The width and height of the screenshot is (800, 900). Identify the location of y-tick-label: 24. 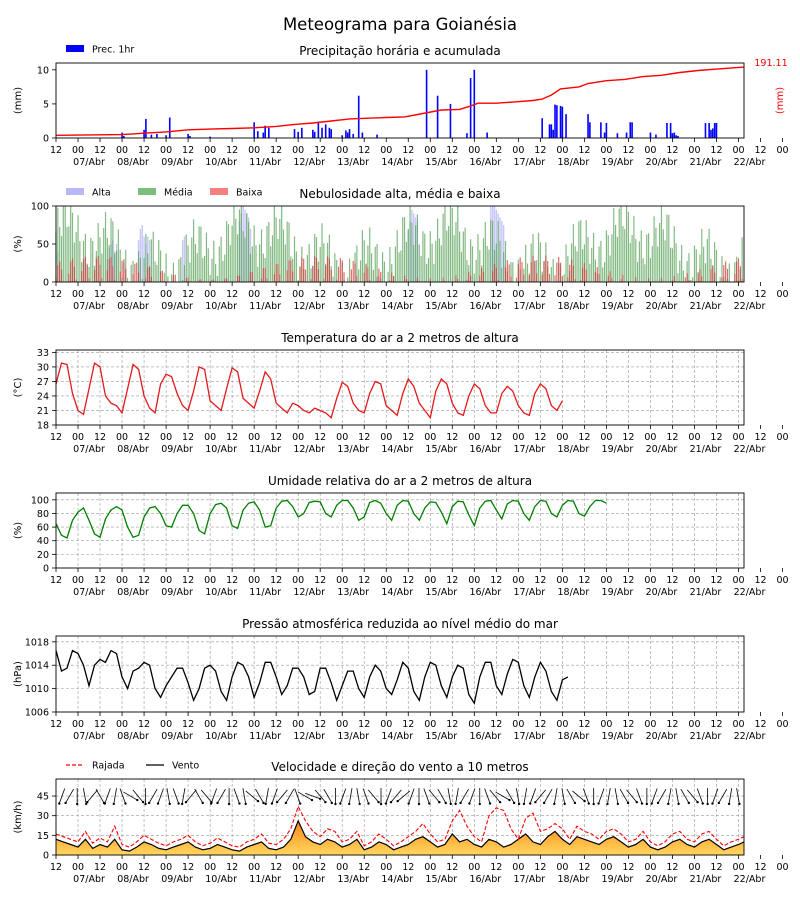
(43, 396).